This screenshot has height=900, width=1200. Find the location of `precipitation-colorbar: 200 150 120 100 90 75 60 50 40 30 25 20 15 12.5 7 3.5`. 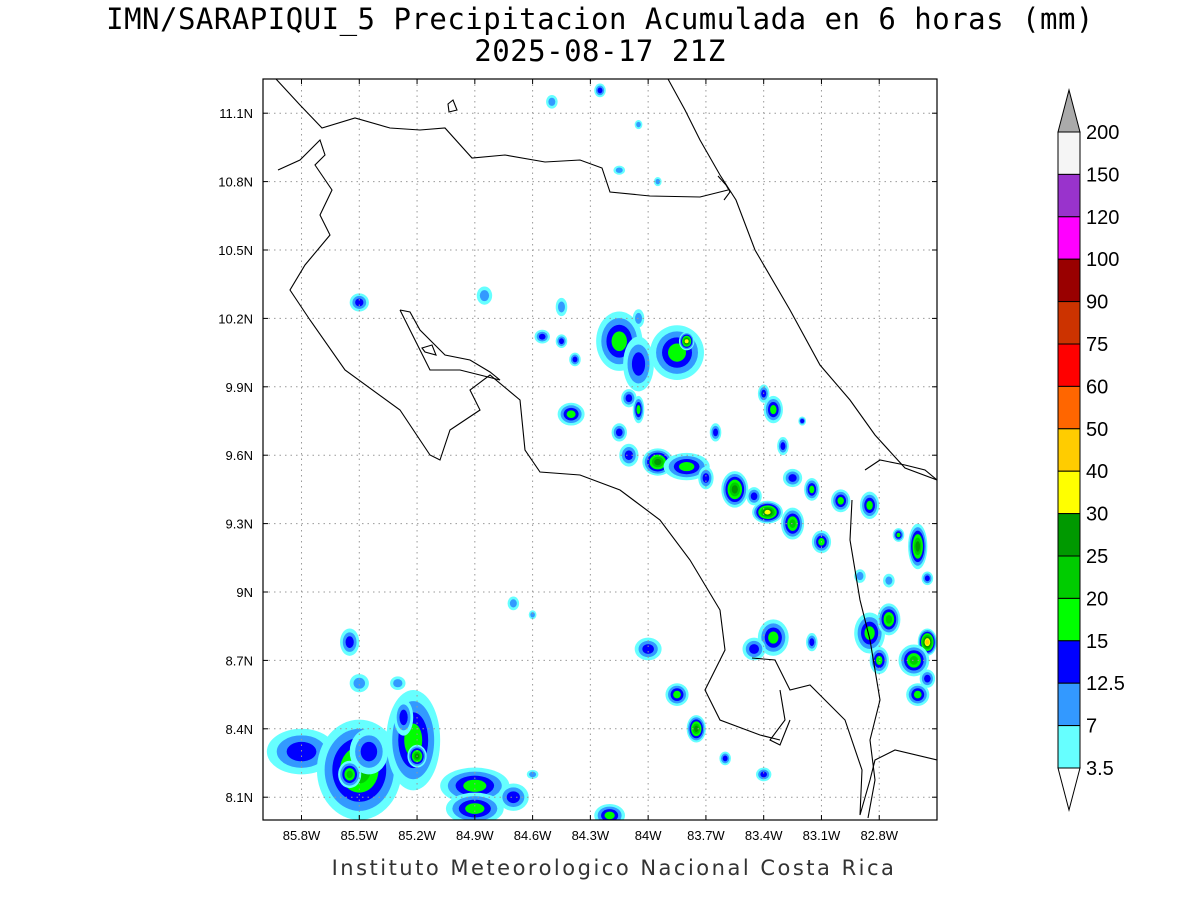

precipitation-colorbar: 200 150 120 100 90 75 60 50 40 30 25 20 15 12.5 7 3.5 is located at coordinates (1091, 450).